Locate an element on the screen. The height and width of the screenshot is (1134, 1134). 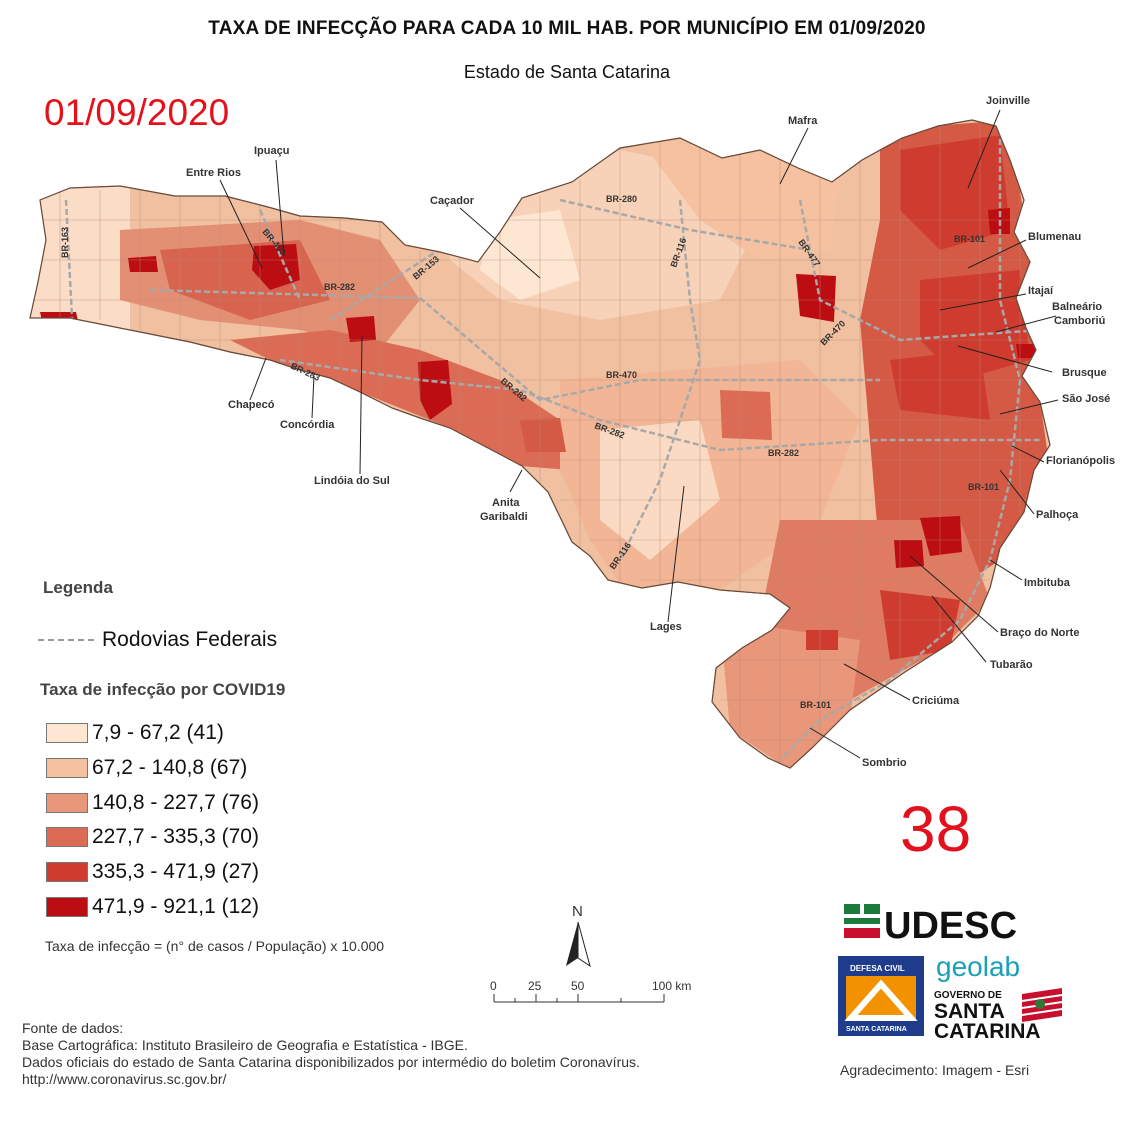
scale-tick-label: 25 is located at coordinates (535, 986).